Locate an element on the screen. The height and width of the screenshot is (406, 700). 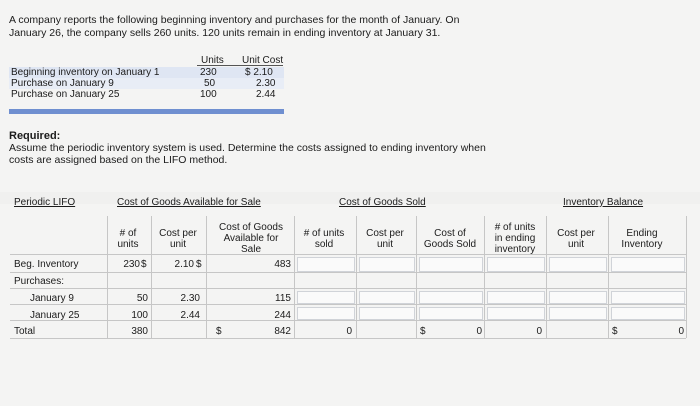
jan25-available: 244 is located at coordinates (282, 315).